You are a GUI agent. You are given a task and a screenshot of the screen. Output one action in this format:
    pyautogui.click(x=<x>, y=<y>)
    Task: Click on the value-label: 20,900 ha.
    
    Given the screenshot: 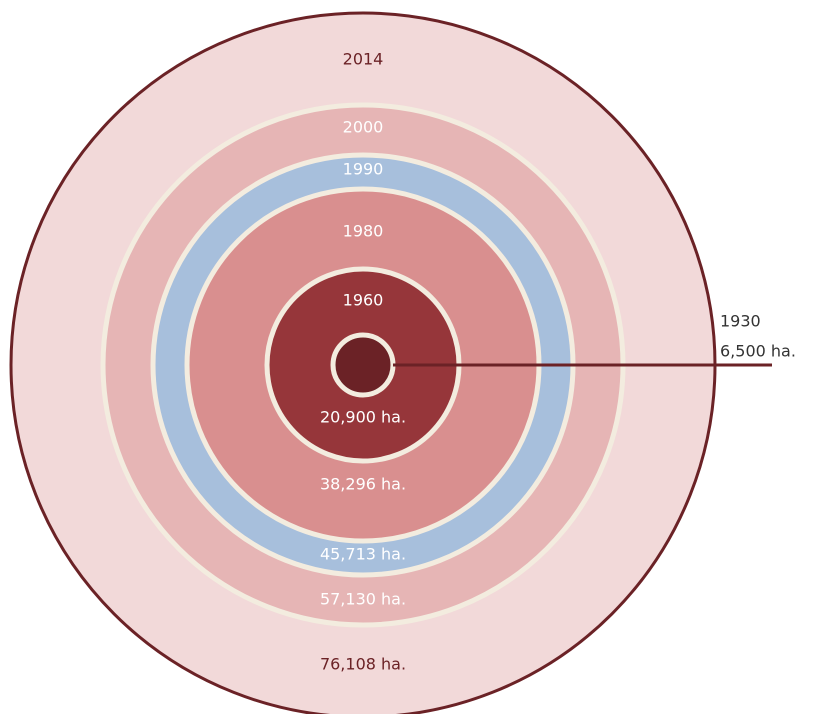 What is the action you would take?
    pyautogui.click(x=363, y=417)
    